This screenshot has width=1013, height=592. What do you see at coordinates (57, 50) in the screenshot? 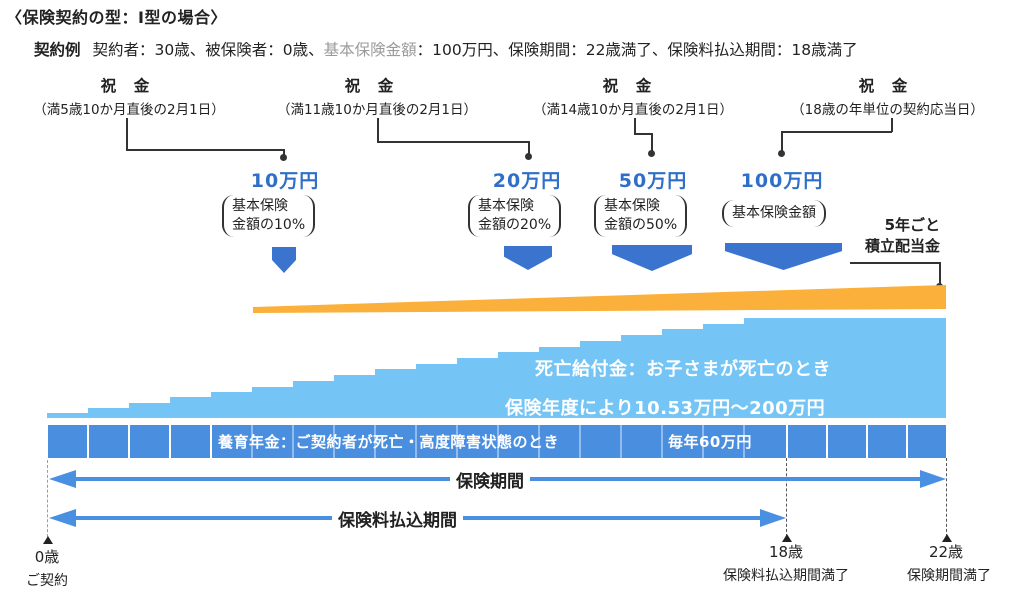
I see `example-label: 契約例` at bounding box center [57, 50].